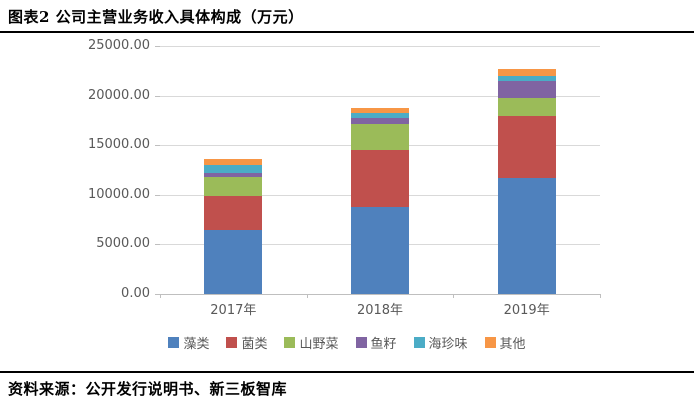  Describe the element at coordinates (347, 342) in the screenshot. I see `chart-legend: 藻类 菌类 山野菜 鱼籽 海珍味 其他` at that location.